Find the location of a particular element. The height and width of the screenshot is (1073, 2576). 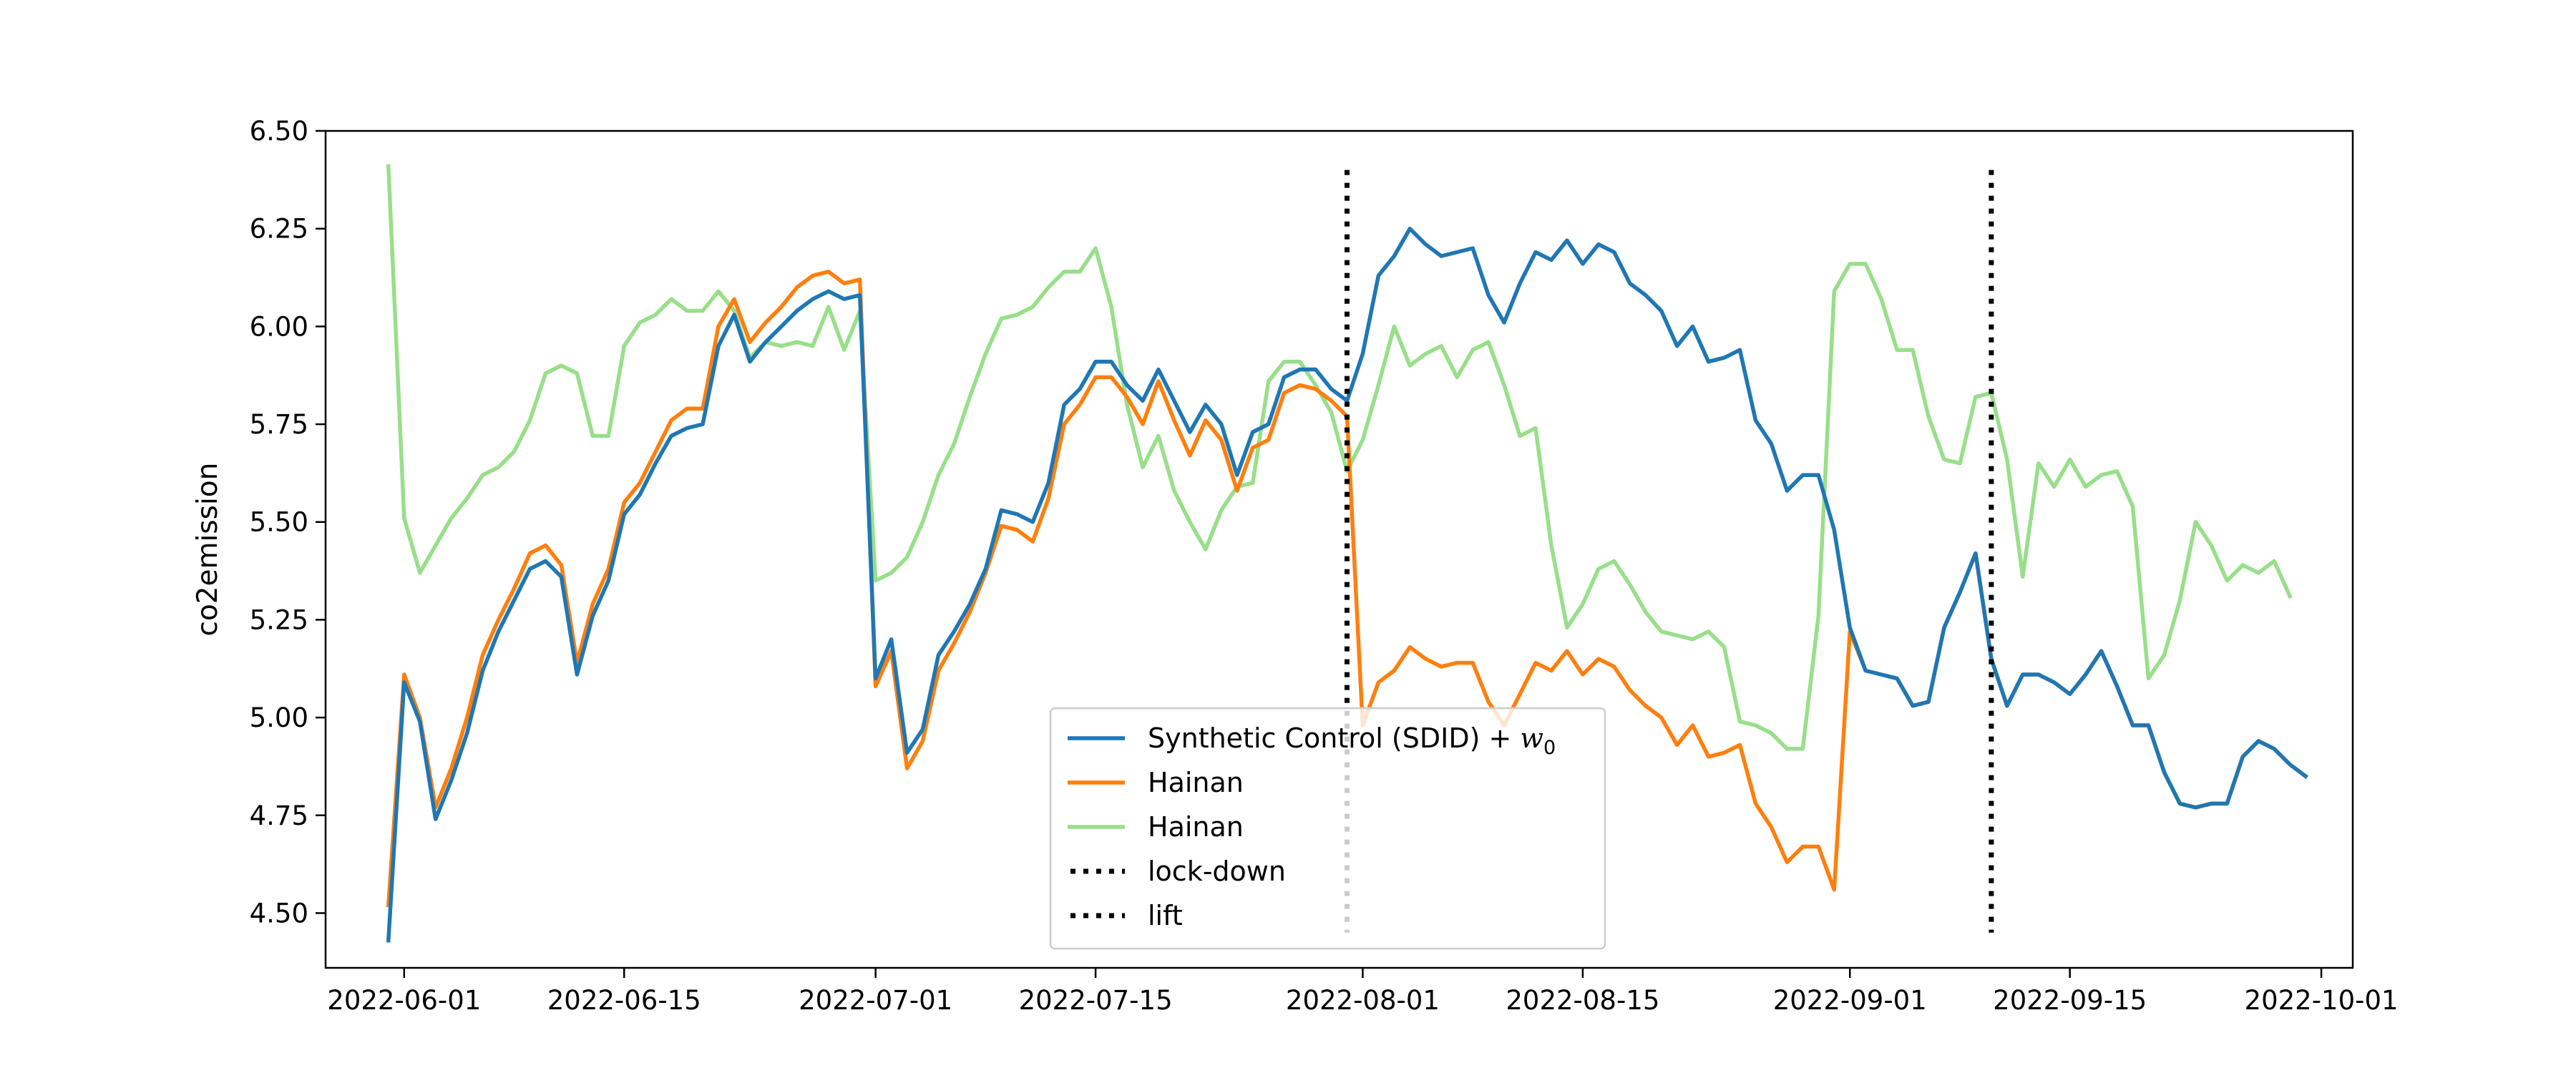

x-tick-label: 2022-10-01 is located at coordinates (2322, 1000).